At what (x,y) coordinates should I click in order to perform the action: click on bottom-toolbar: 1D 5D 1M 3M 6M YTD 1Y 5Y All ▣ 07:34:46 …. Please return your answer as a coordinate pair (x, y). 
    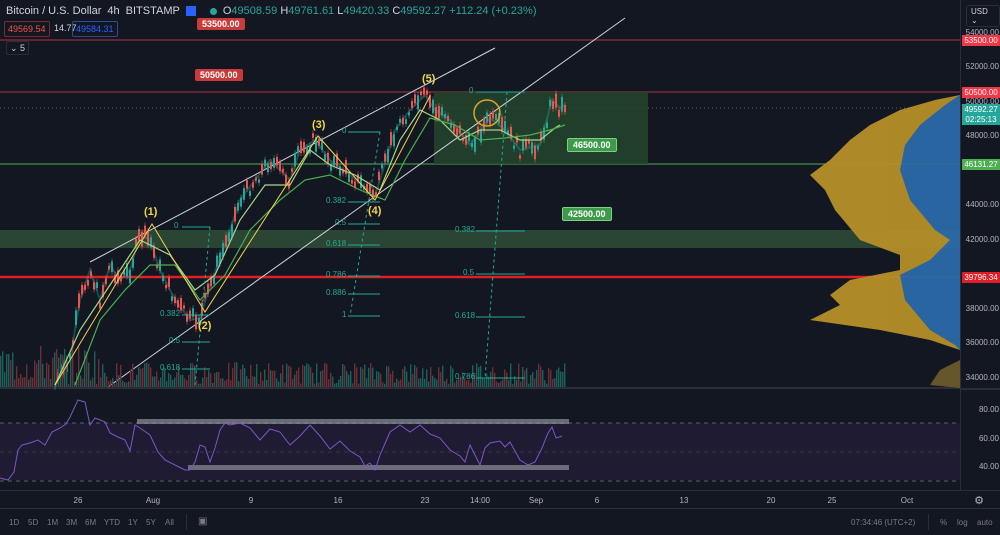
    Looking at the image, I should click on (500, 521).